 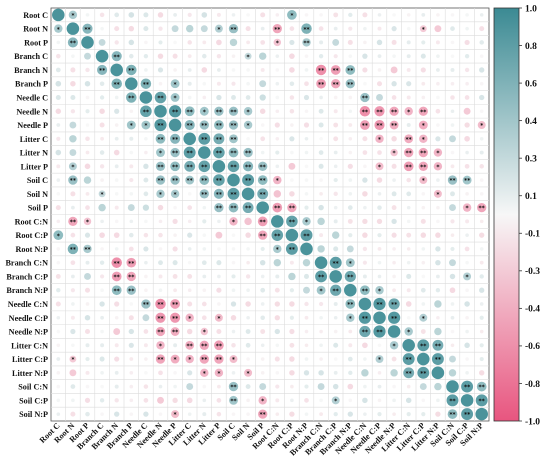 I want to click on colorbar-tick-label: -0.6, so click(x=532, y=347).